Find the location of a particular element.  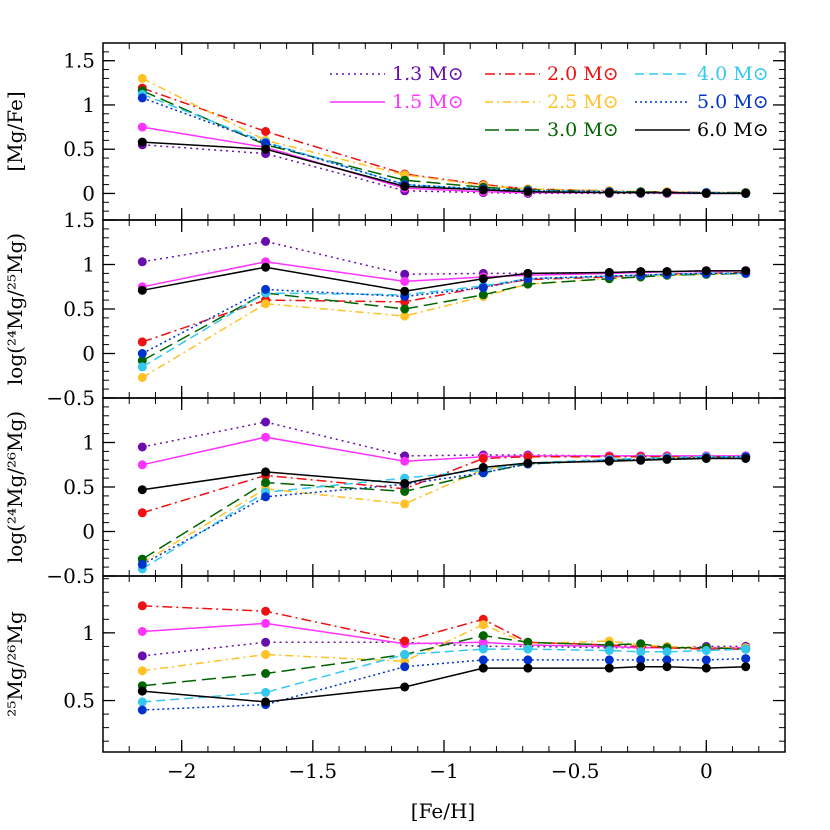

y-axis-label: [Mg/Fe] is located at coordinates (15, 131).